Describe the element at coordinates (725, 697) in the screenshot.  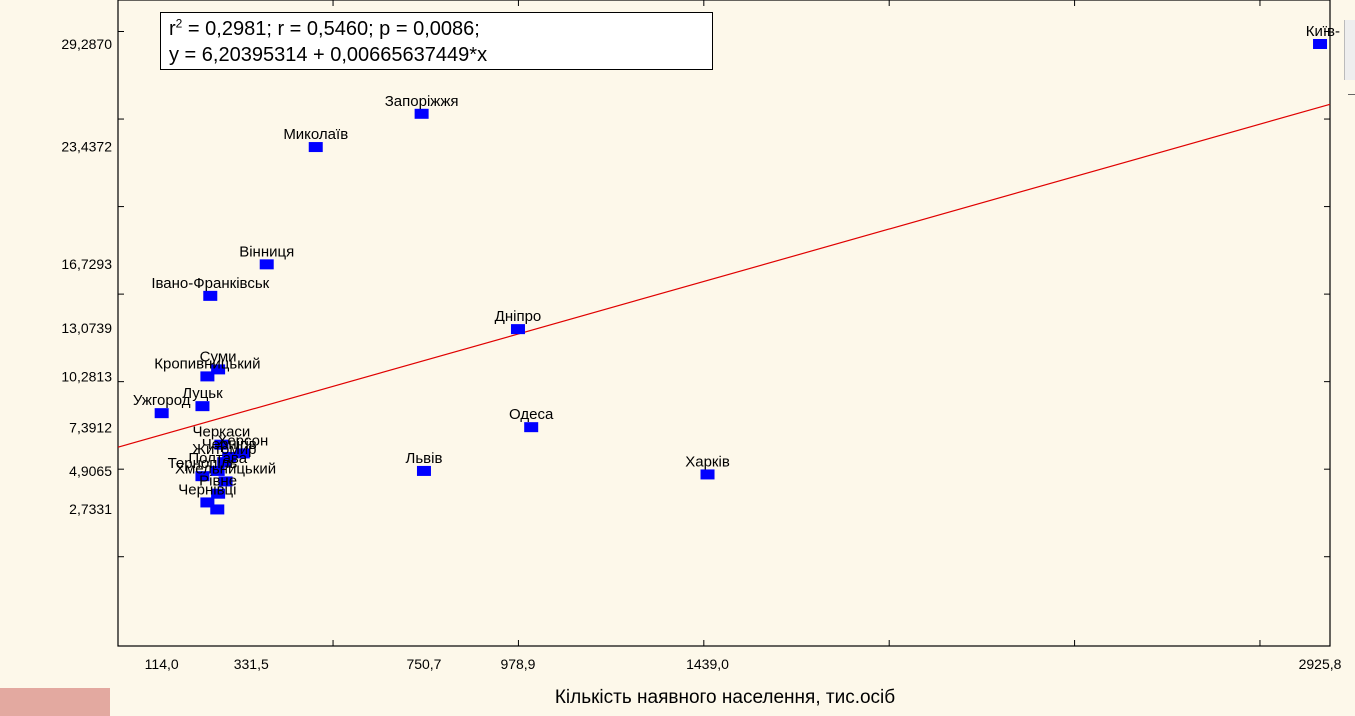
I see `x-axis-title: Кількість наявного населення, тис.осіб` at that location.